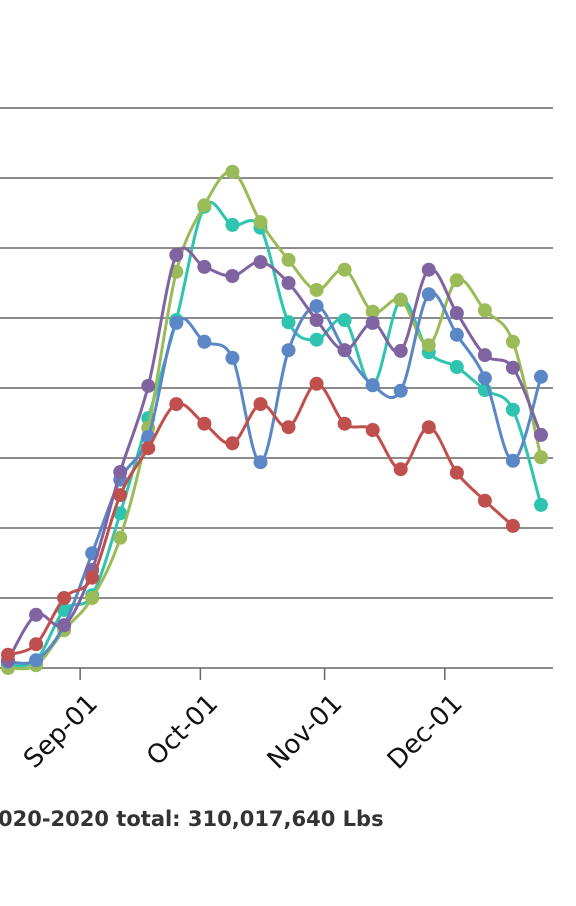  What do you see at coordinates (425, 732) in the screenshot?
I see `x-tick-label: Dec-01` at bounding box center [425, 732].